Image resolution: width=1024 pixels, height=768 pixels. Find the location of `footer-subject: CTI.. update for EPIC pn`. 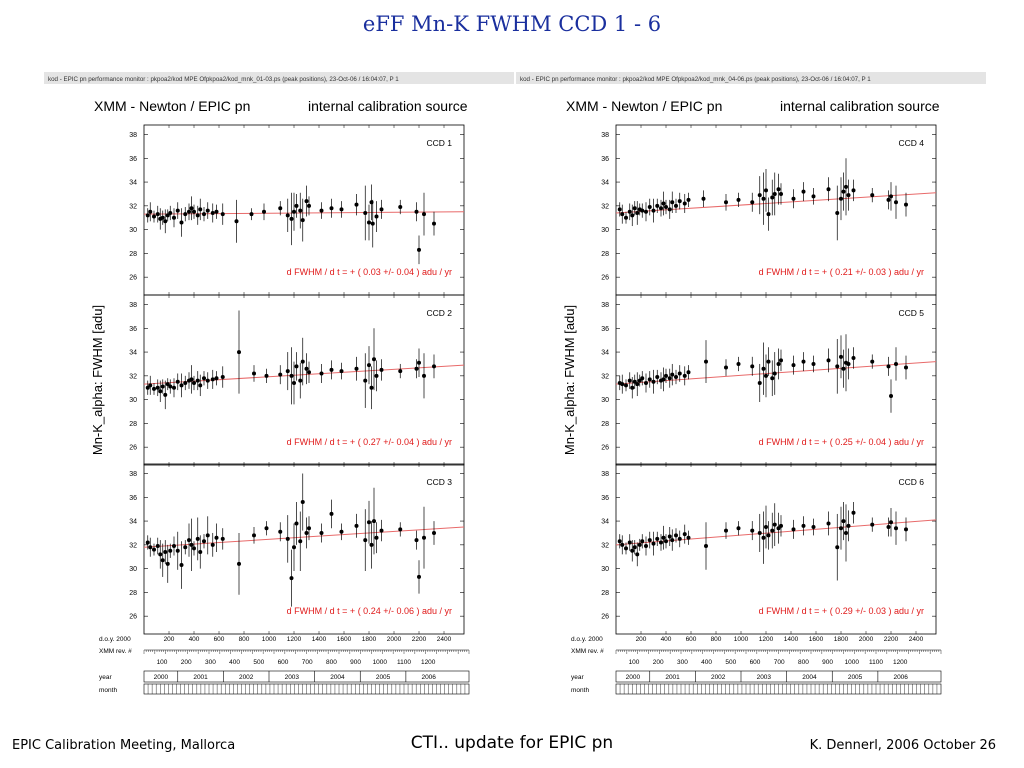

footer-subject: CTI.. update for EPIC pn is located at coordinates (512, 743).